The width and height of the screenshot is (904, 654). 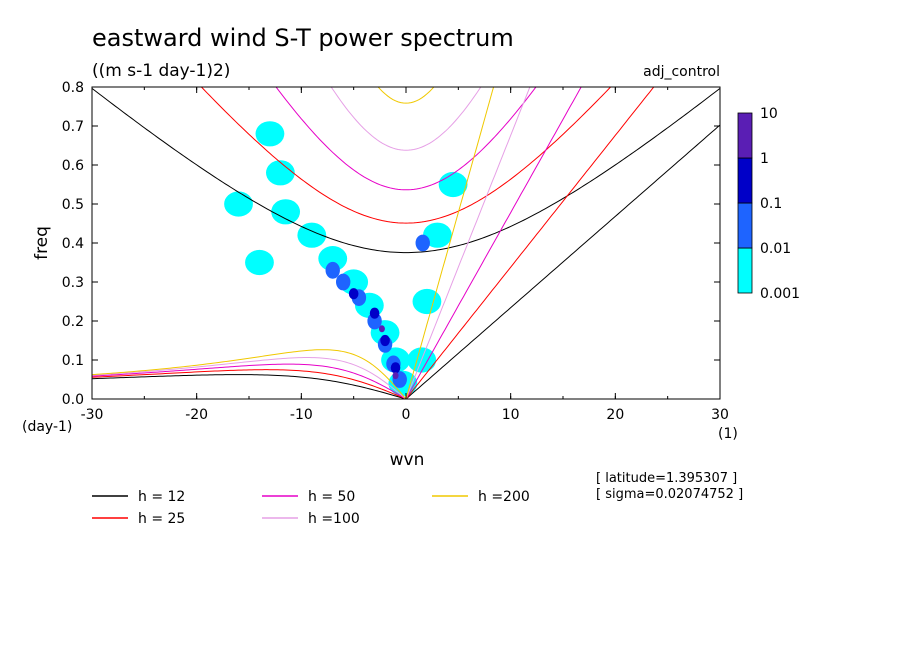 What do you see at coordinates (407, 460) in the screenshot?
I see `x-axis-label: wvn` at bounding box center [407, 460].